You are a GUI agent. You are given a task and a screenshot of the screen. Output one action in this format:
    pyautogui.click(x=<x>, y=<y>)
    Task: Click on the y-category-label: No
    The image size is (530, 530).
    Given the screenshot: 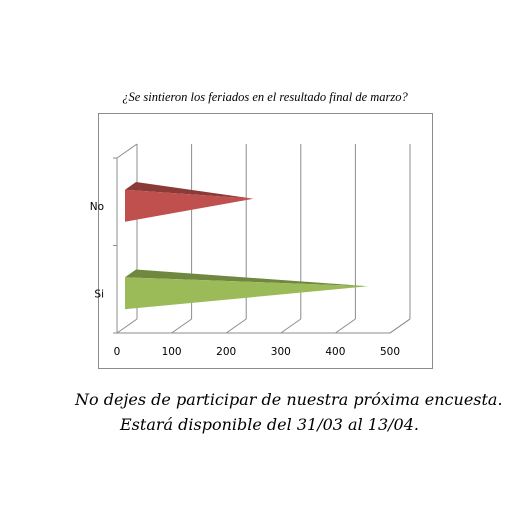 What is the action you would take?
    pyautogui.click(x=97, y=207)
    